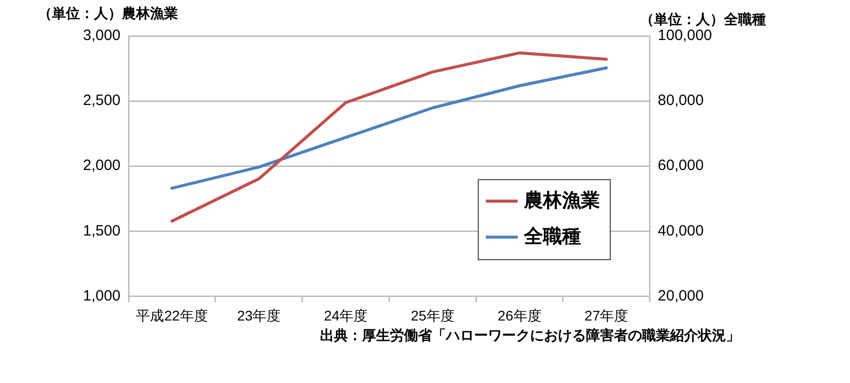  I want to click on x-tick-label: 23年度, so click(259, 315).